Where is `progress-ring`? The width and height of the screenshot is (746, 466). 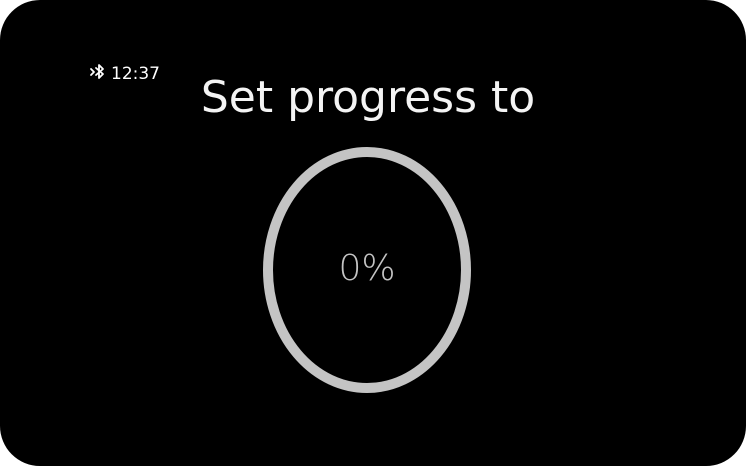 progress-ring is located at coordinates (367, 270).